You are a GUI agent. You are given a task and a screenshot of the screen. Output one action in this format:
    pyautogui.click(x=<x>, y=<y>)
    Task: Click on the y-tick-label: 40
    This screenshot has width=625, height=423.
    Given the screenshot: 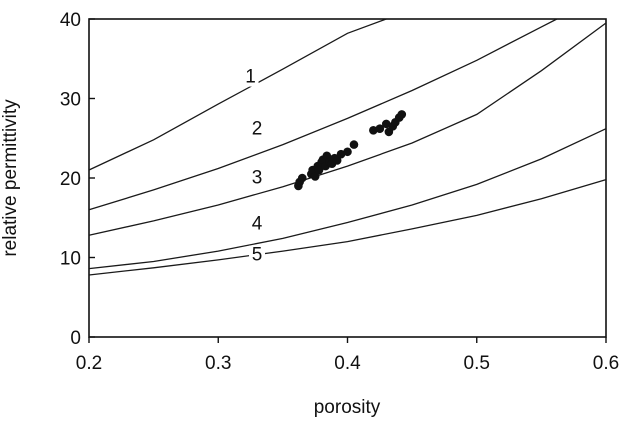 What is the action you would take?
    pyautogui.click(x=70, y=20)
    